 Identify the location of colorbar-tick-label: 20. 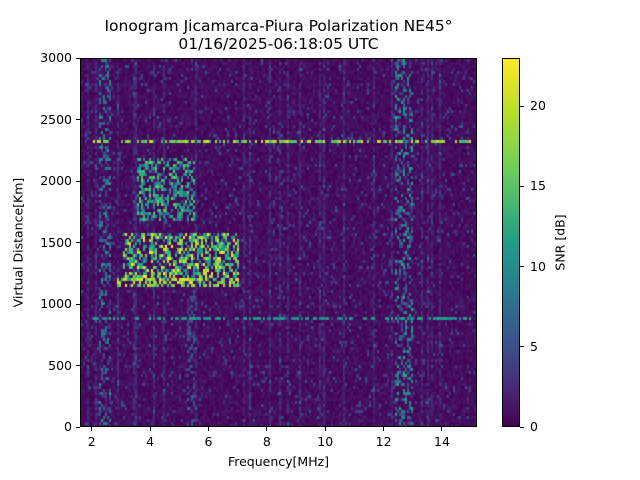
(538, 106).